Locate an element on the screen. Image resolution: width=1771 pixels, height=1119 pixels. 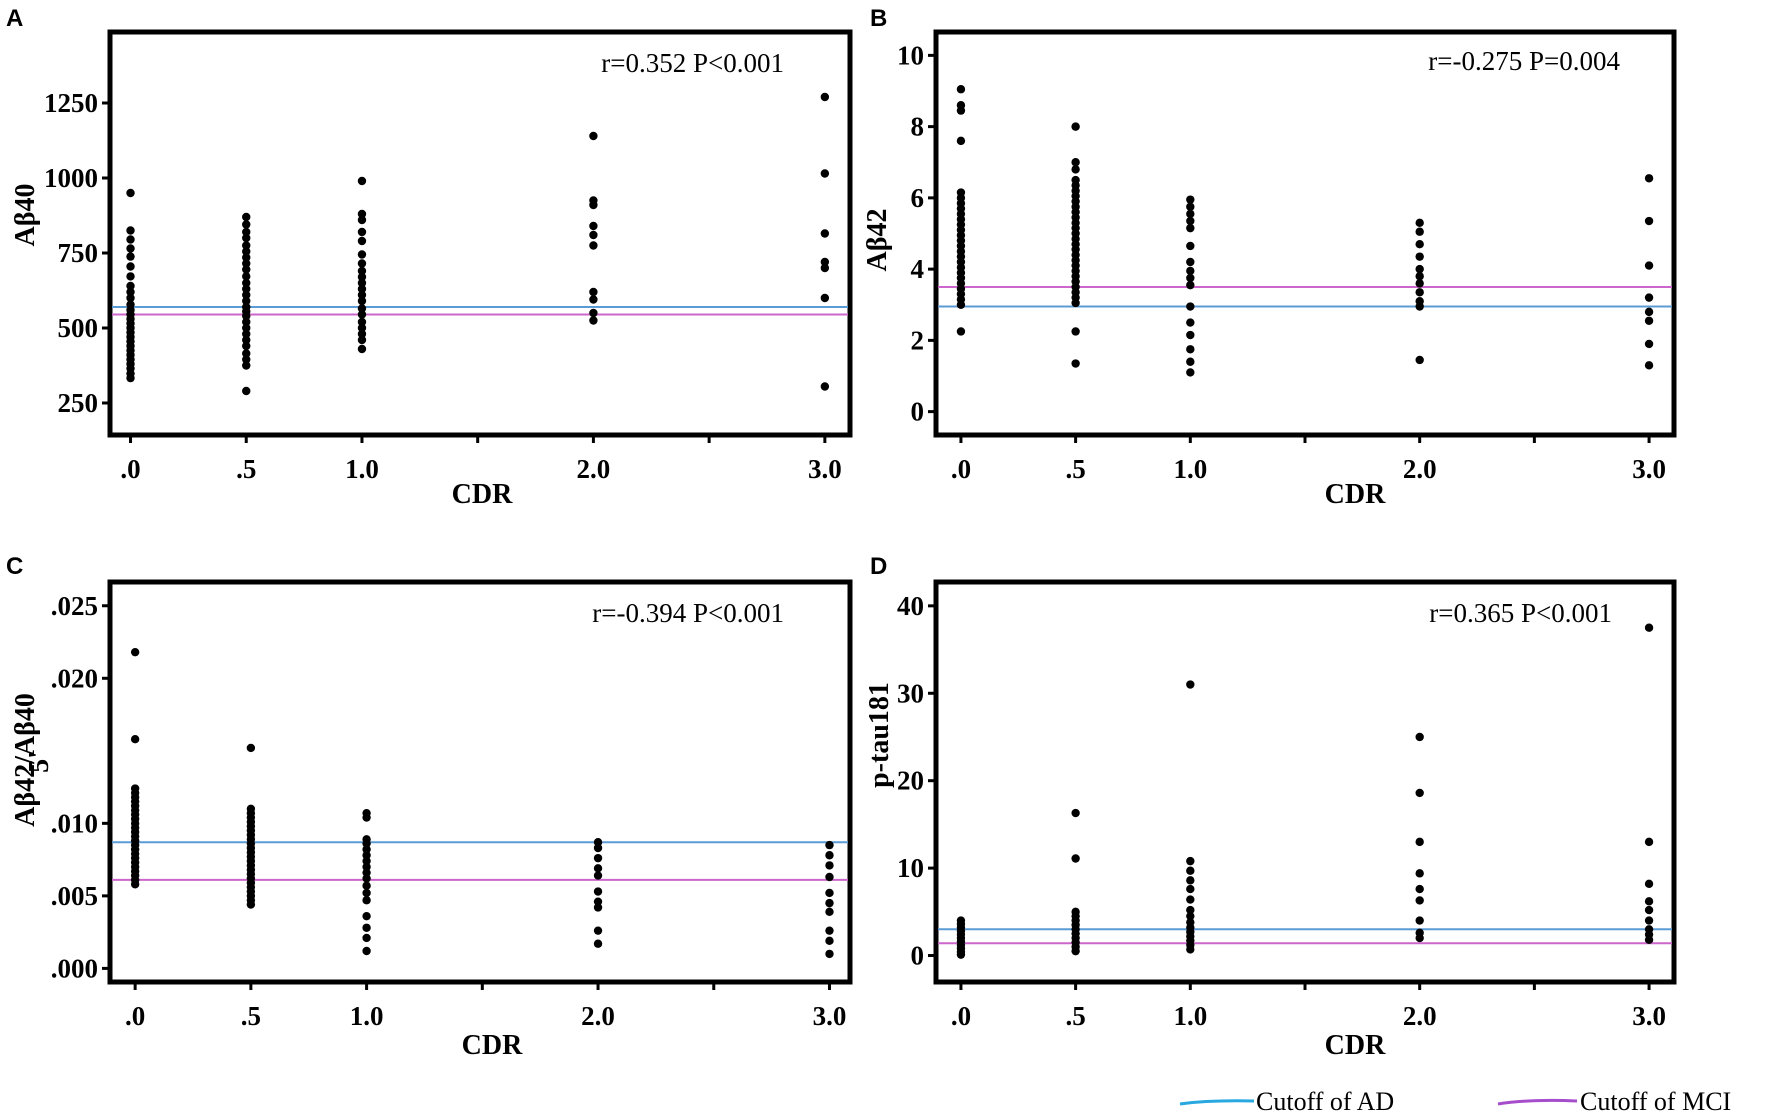
x-tick-label-b-3: 2.0 is located at coordinates (1420, 469).